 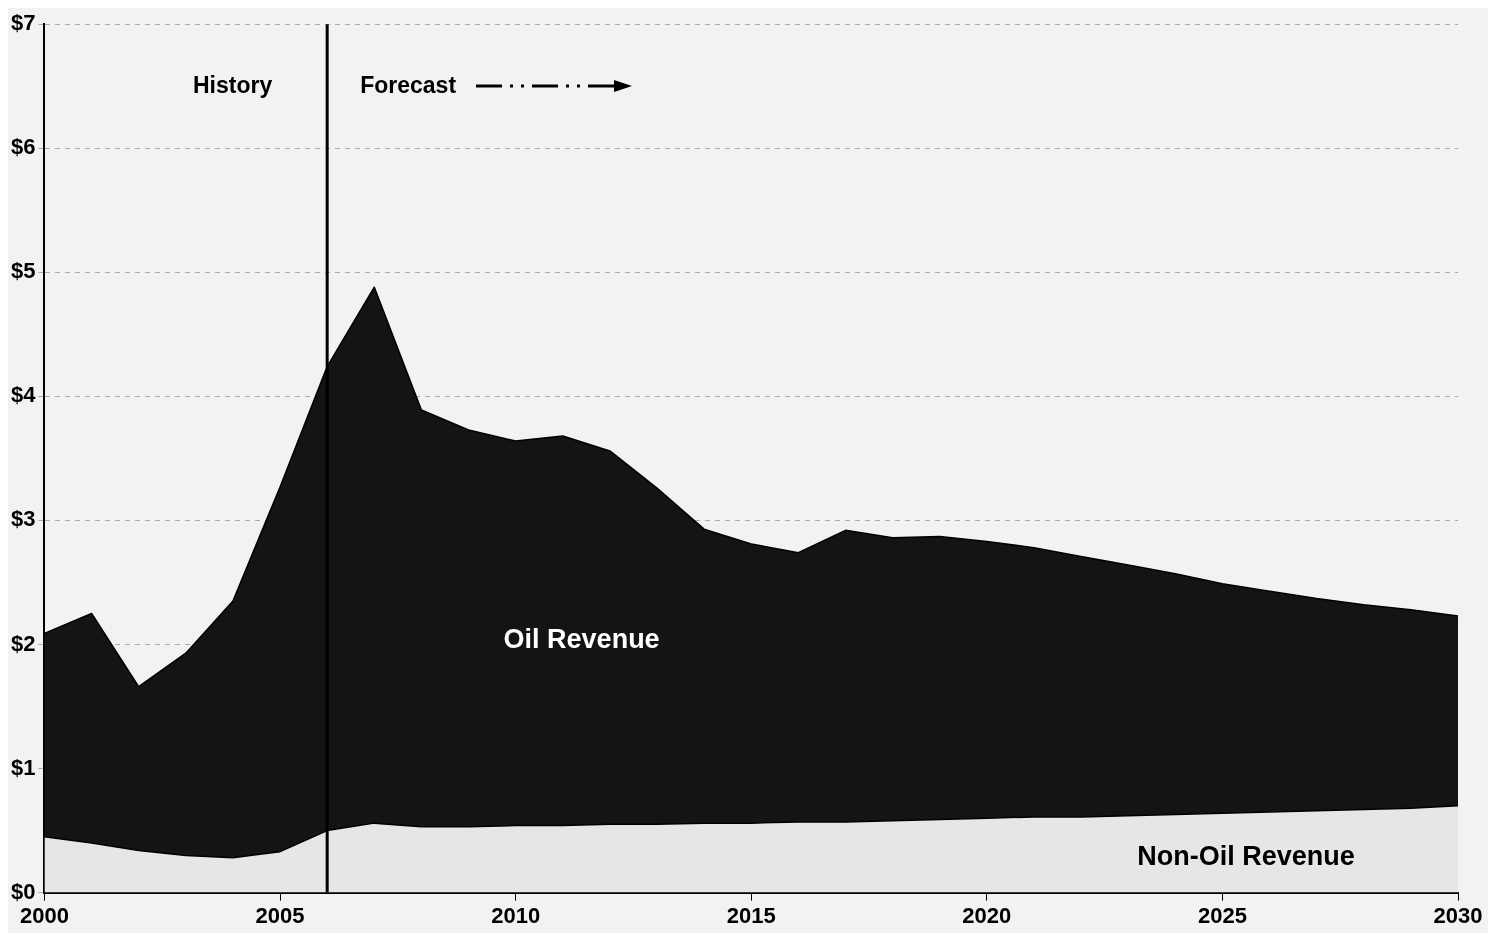 What do you see at coordinates (23, 643) in the screenshot?
I see `y-tick-label: $2` at bounding box center [23, 643].